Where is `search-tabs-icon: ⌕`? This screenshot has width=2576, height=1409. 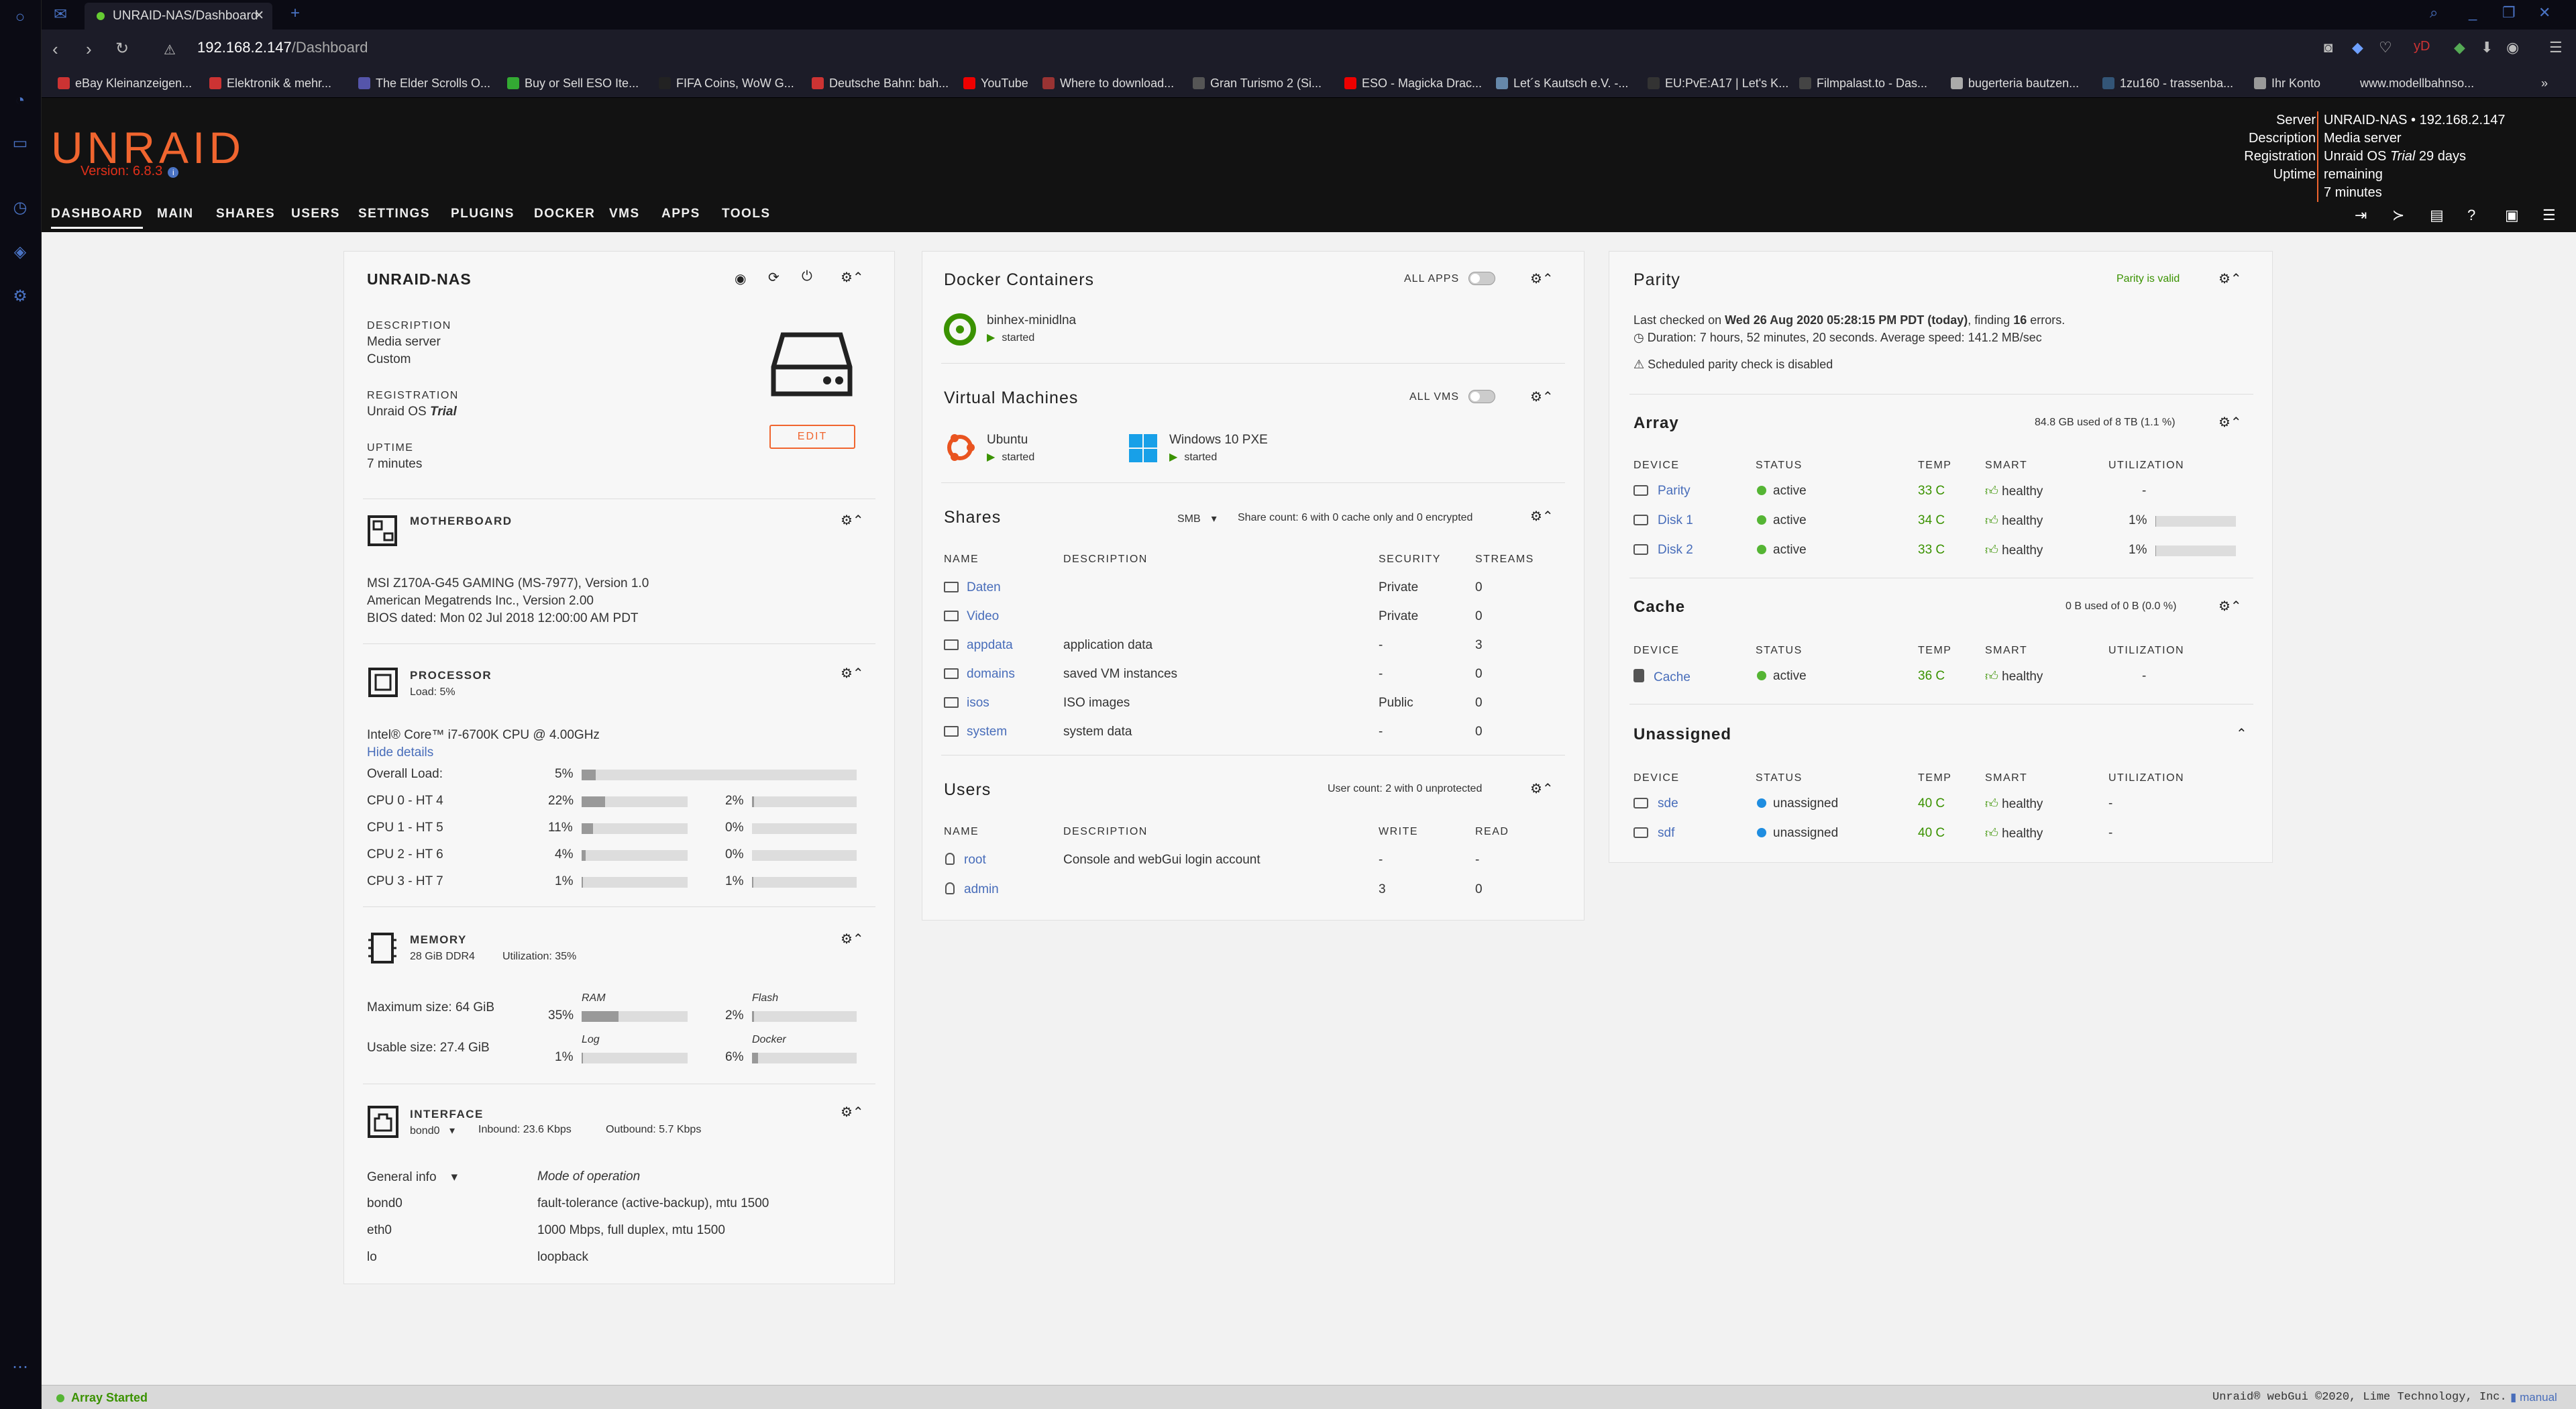
search-tabs-icon: ⌕ is located at coordinates (2434, 12).